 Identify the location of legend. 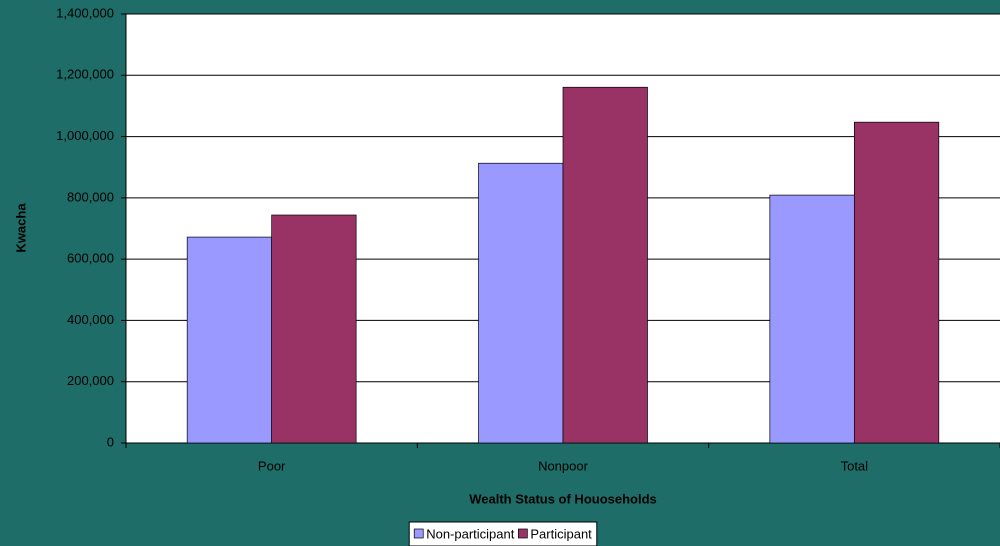
(503, 533).